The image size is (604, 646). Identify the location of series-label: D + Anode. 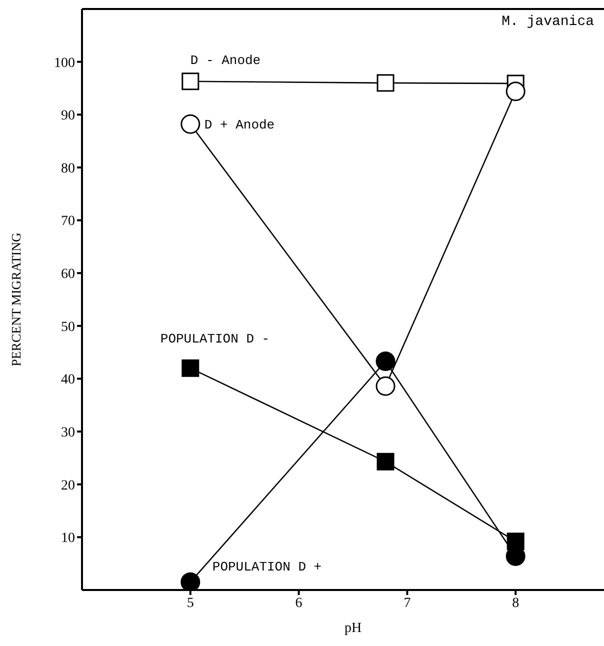
(239, 125).